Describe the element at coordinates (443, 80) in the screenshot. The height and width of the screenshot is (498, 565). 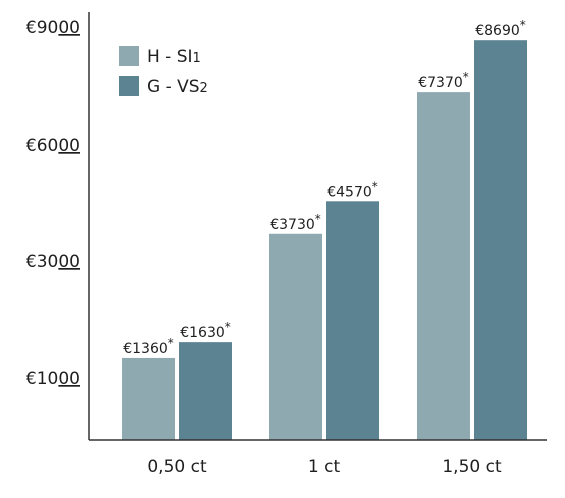
I see `bar-value-label: €7370*` at that location.